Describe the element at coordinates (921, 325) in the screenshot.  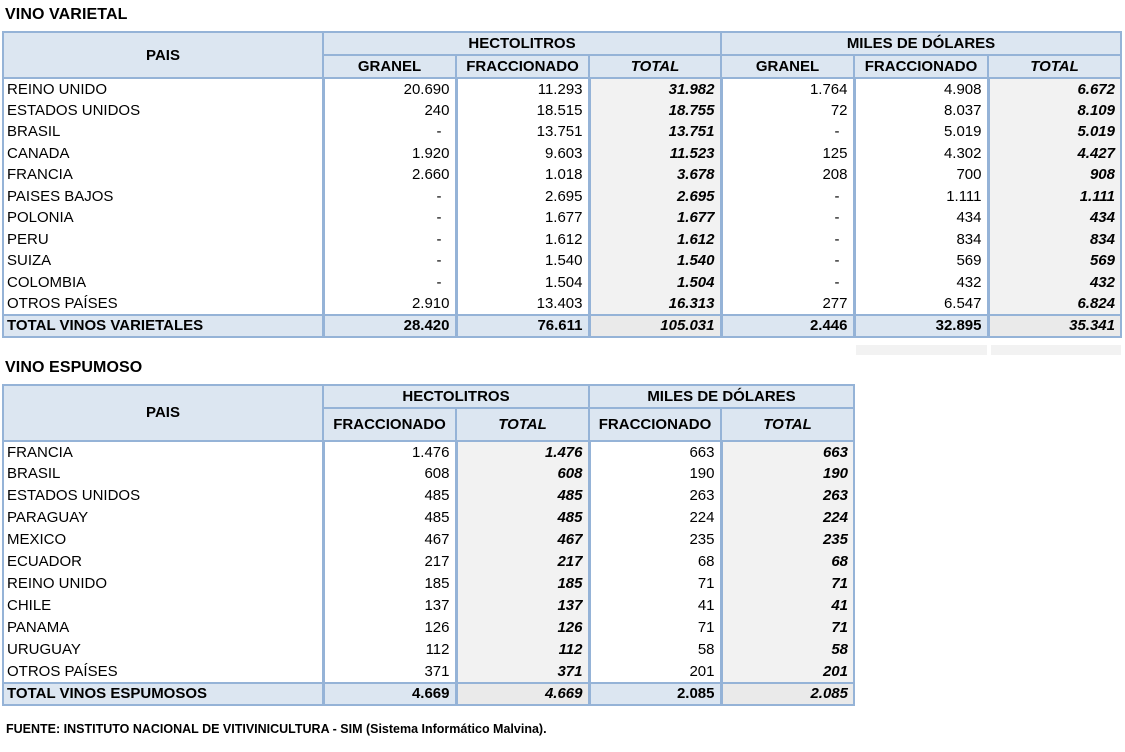
I see `value-cell: 32.895` at that location.